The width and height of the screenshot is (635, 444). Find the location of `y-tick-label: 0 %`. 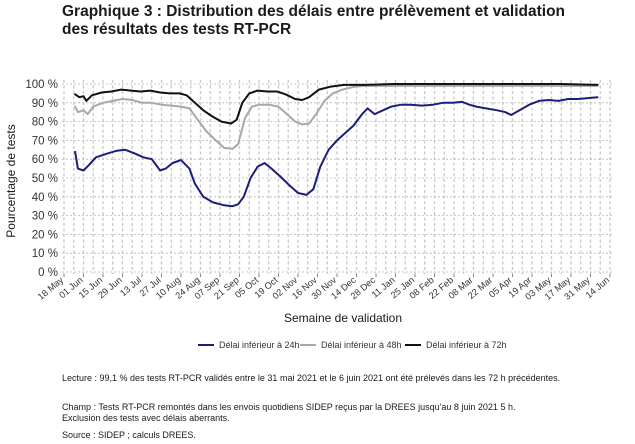

y-tick-label: 0 % is located at coordinates (48, 273).